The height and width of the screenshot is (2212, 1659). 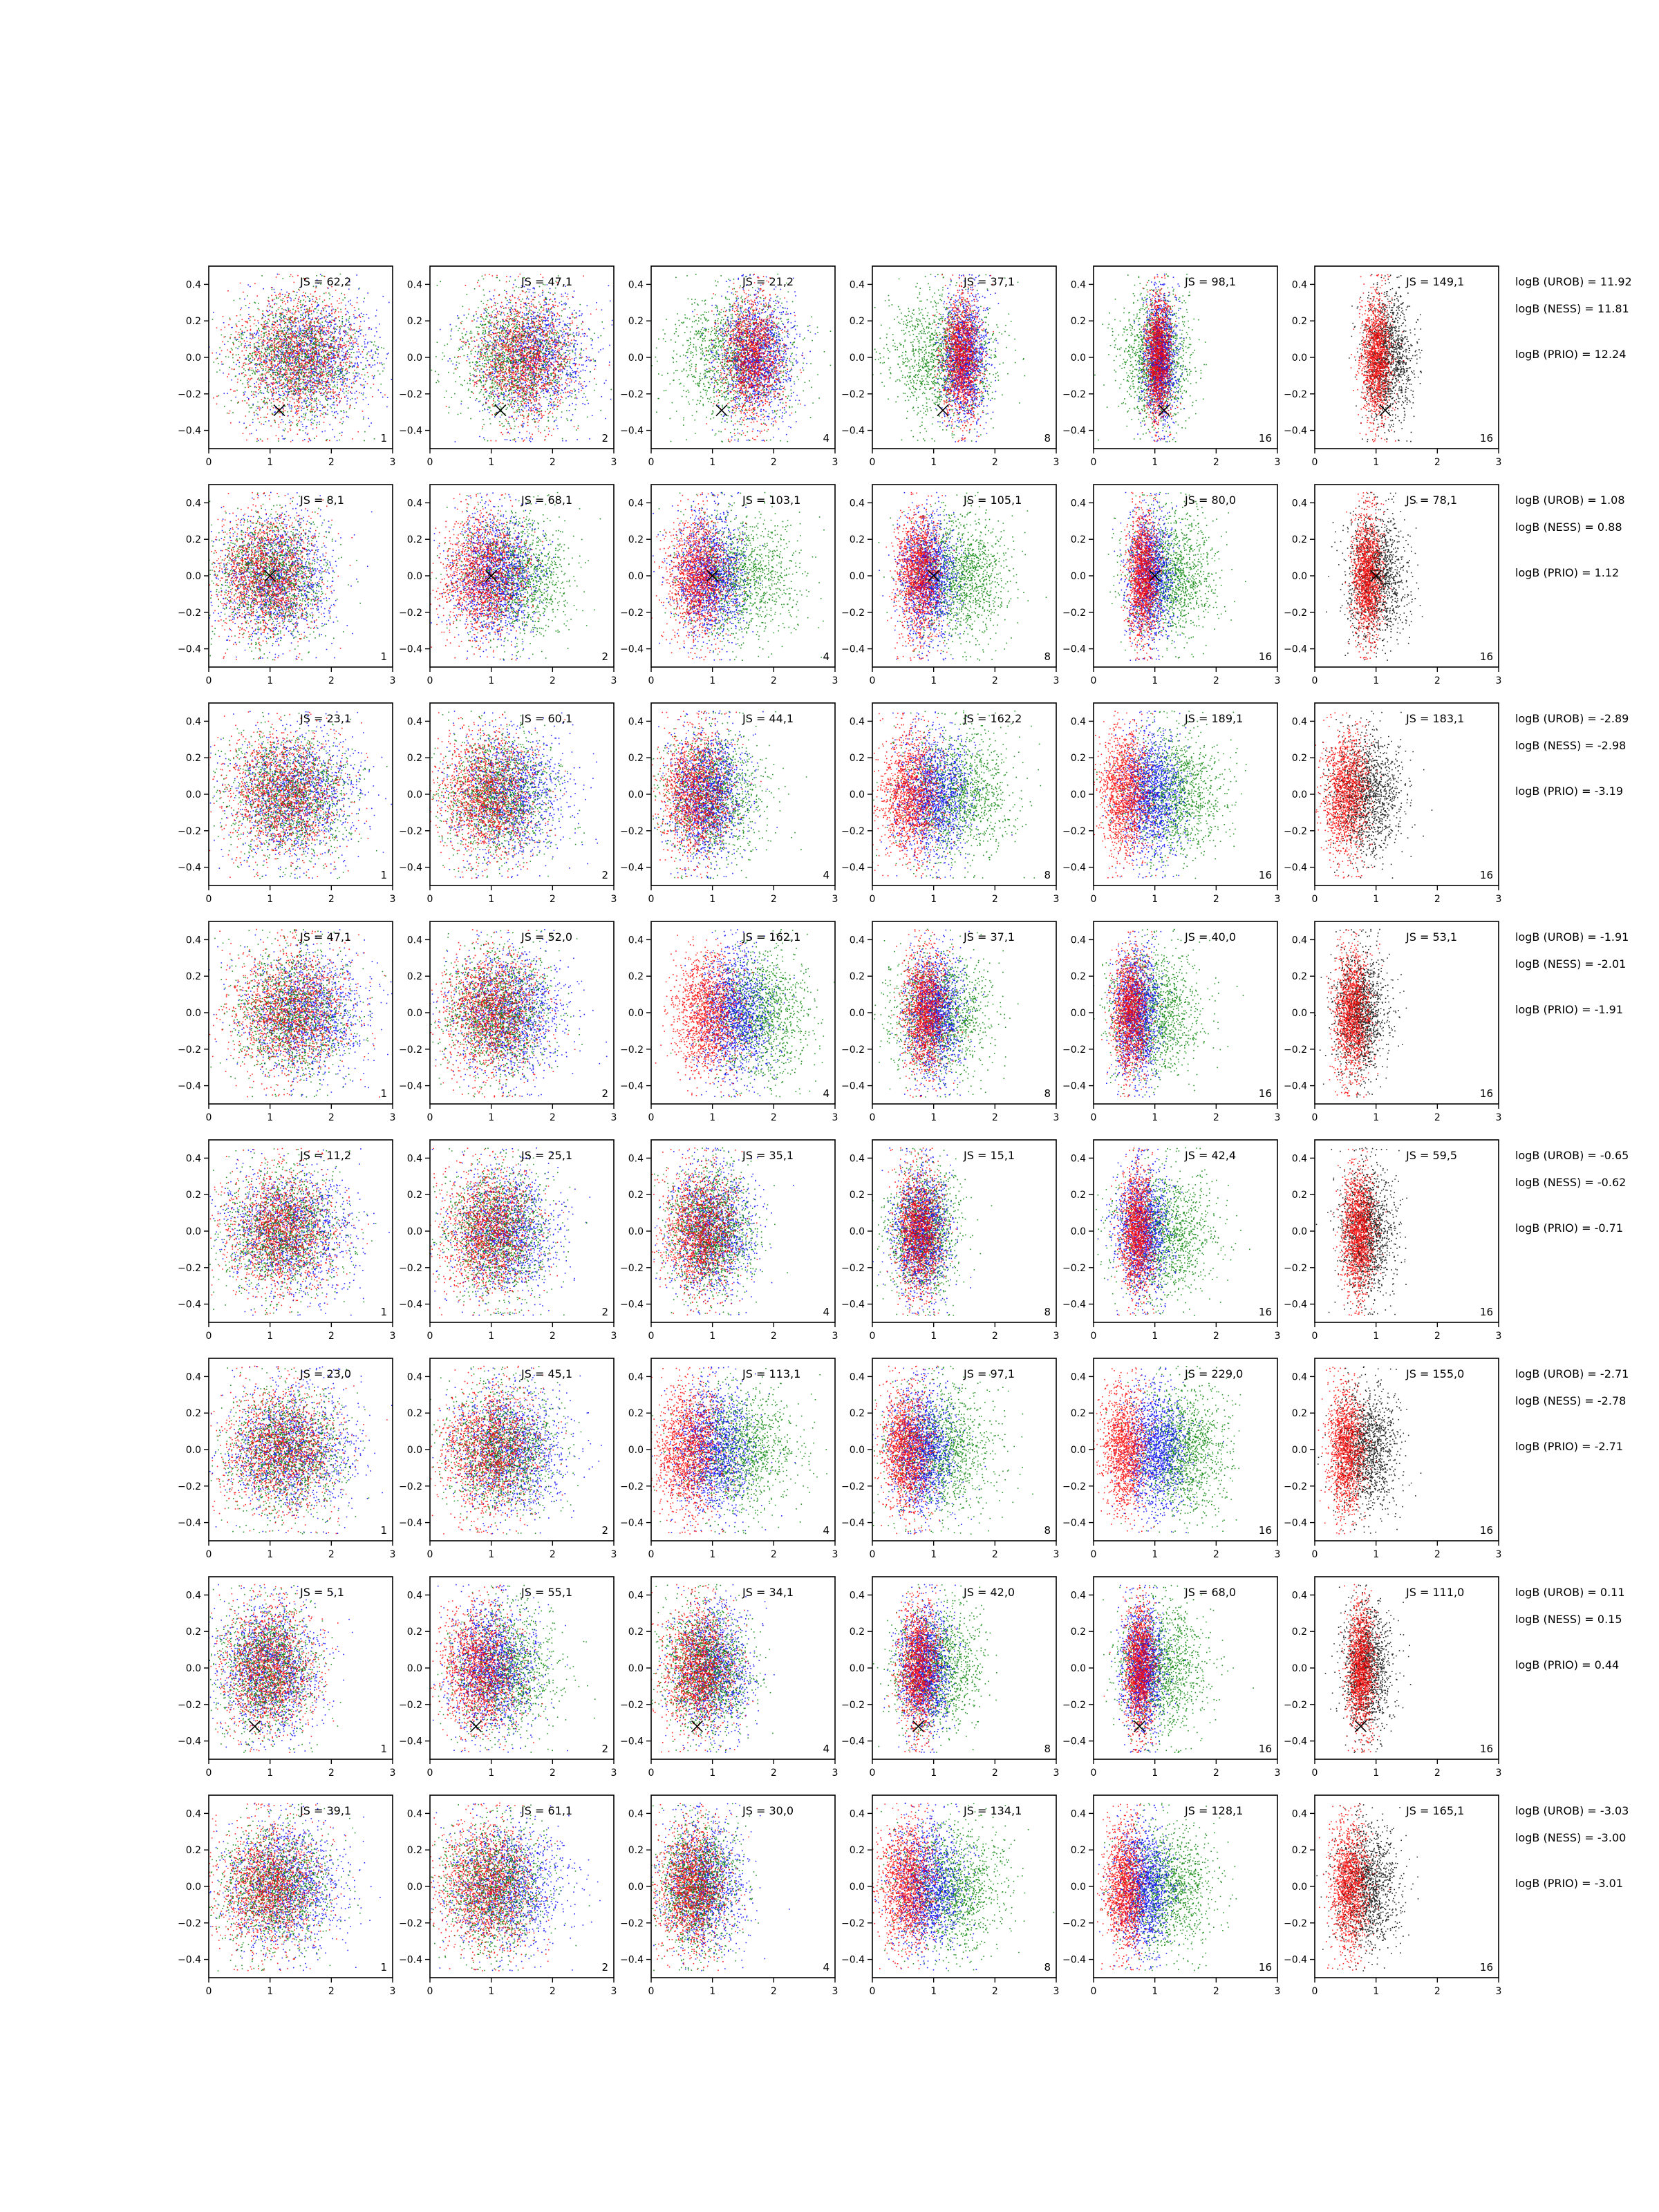 I want to click on js-annotation: JS = 47,1, so click(x=547, y=281).